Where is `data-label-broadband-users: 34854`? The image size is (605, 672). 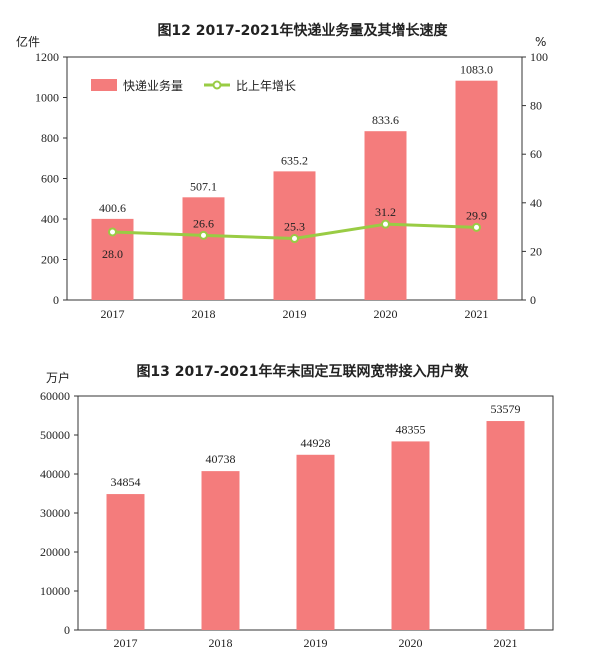
data-label-broadband-users: 34854 is located at coordinates (126, 482).